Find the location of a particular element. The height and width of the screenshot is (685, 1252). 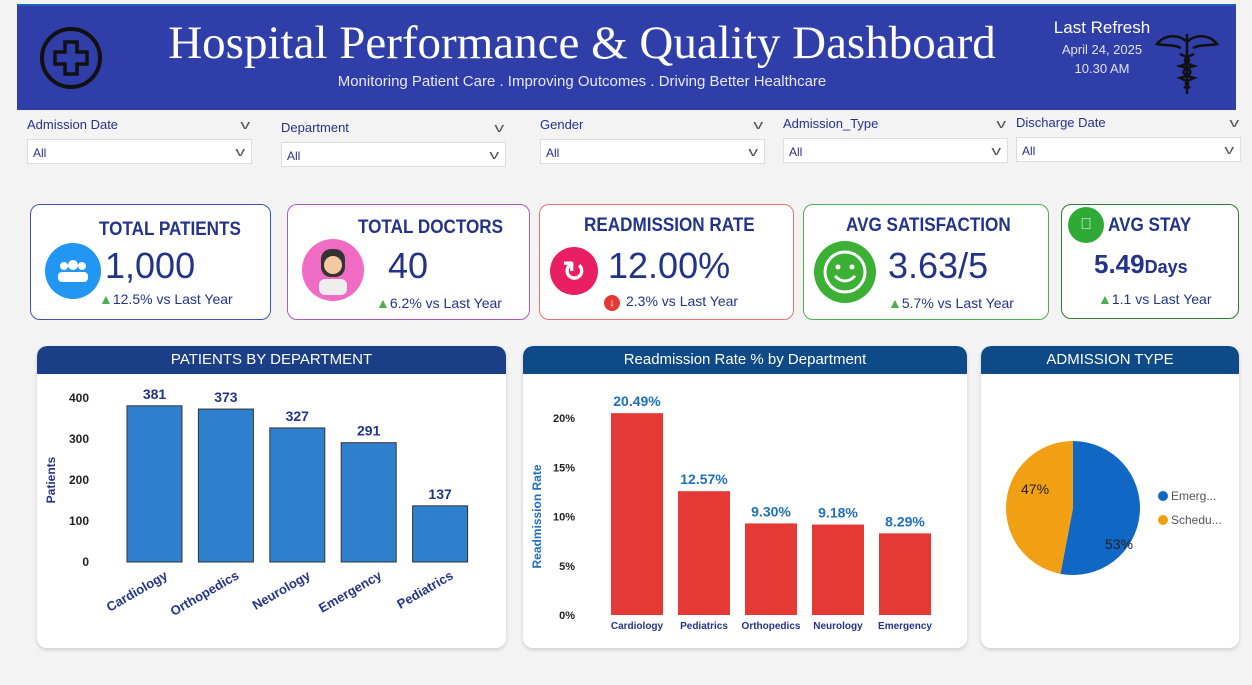

data-label: 381 is located at coordinates (155, 394).